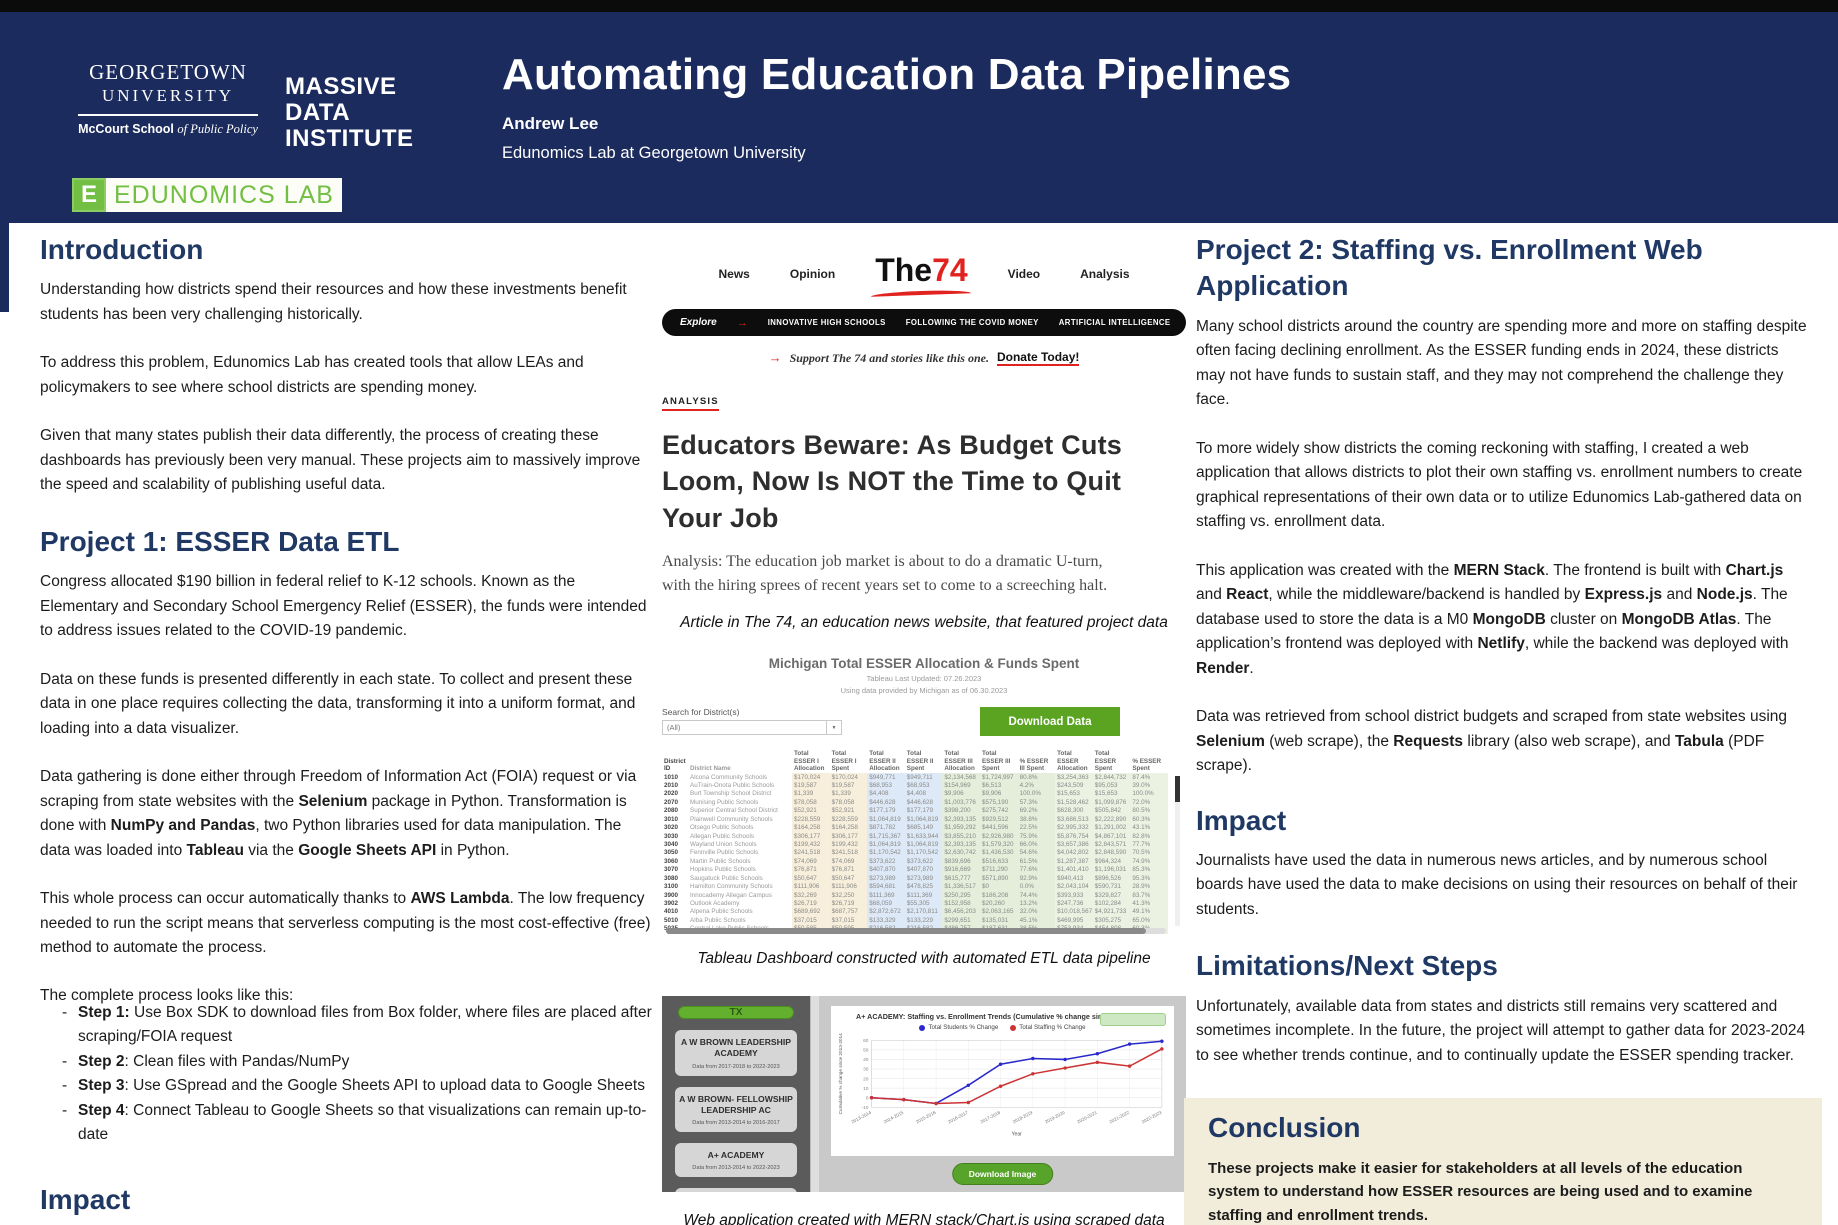 The width and height of the screenshot is (1838, 1225). I want to click on t74-category-label: ANALYSIS, so click(690, 403).